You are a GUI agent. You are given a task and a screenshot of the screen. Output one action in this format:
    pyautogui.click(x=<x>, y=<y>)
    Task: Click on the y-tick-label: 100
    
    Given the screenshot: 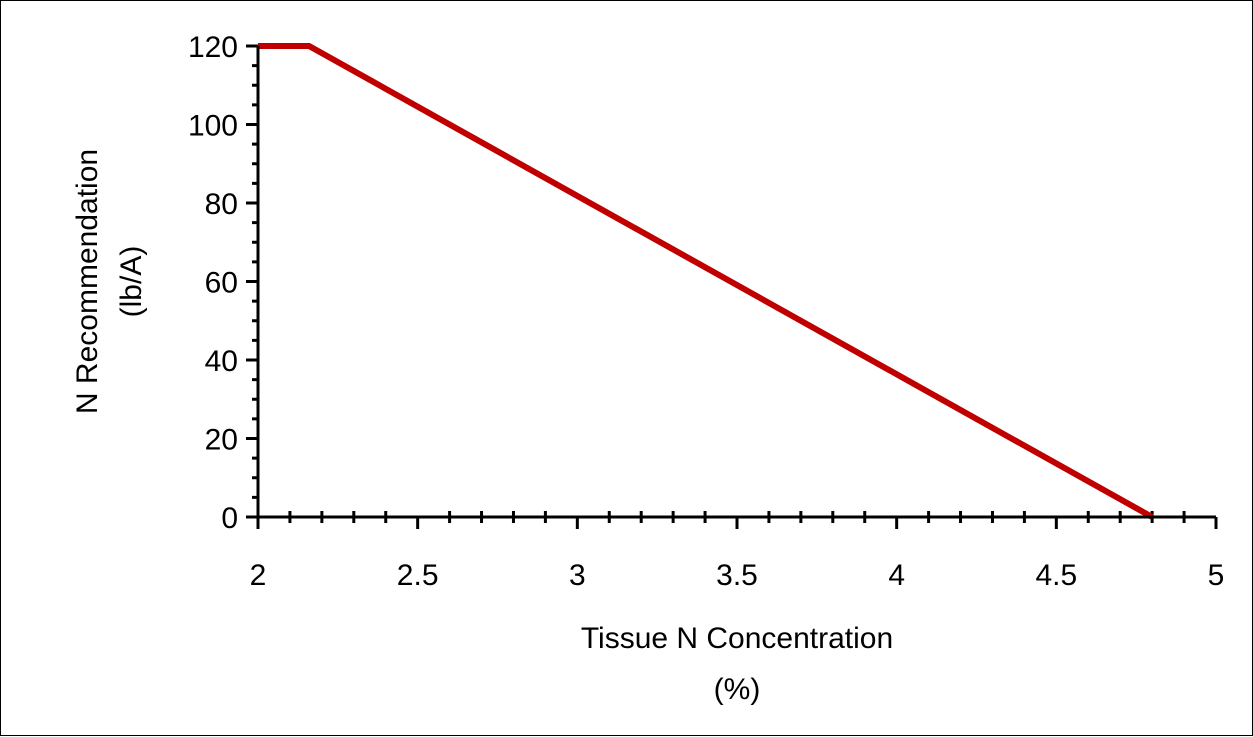 What is the action you would take?
    pyautogui.click(x=213, y=126)
    